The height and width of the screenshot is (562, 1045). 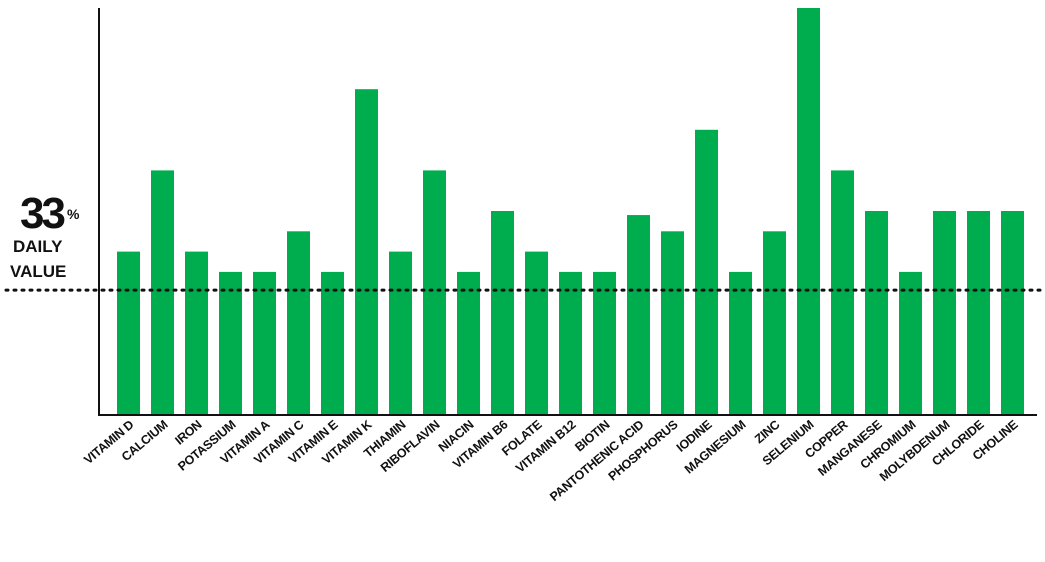 I want to click on bar-pantothenic-acid, so click(x=638, y=314).